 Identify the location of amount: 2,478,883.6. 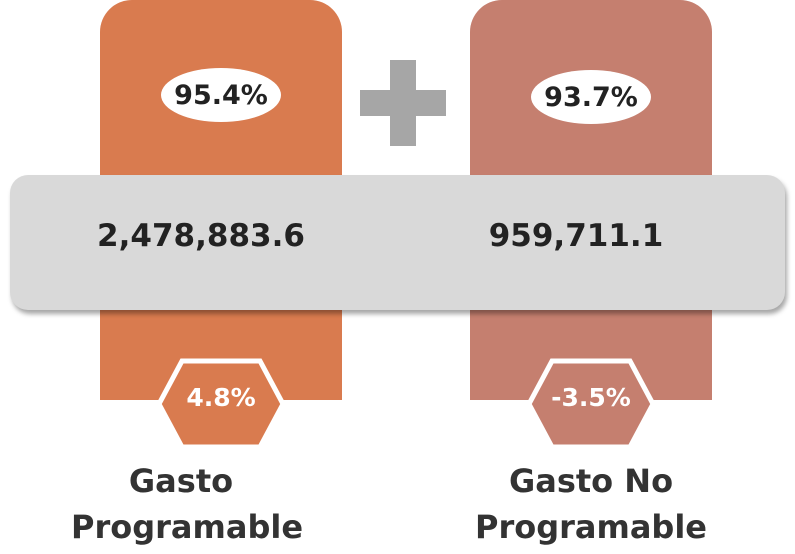
(201, 236).